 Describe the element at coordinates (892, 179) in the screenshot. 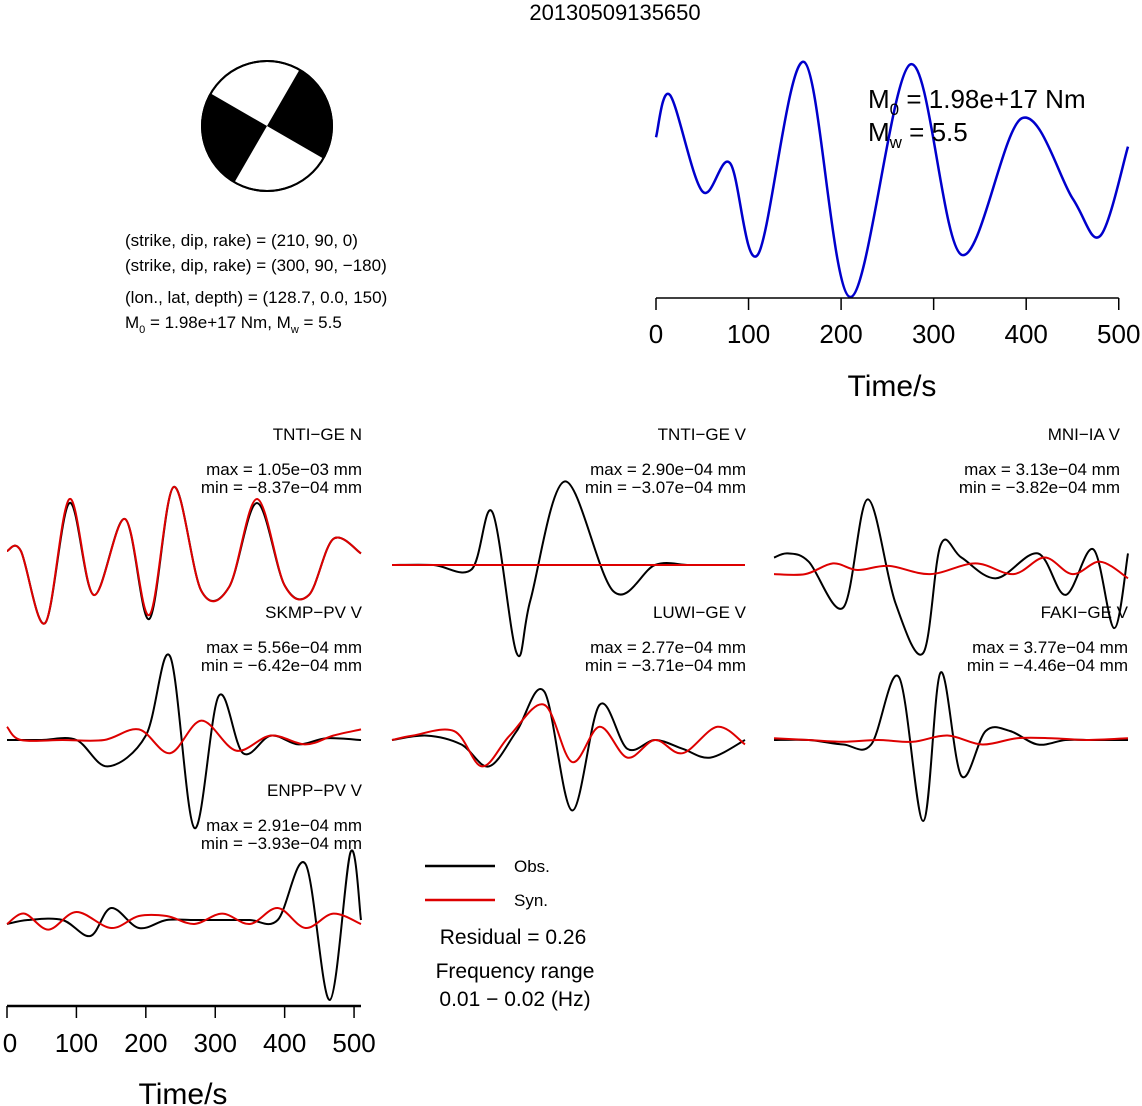

I see `stf-curve` at that location.